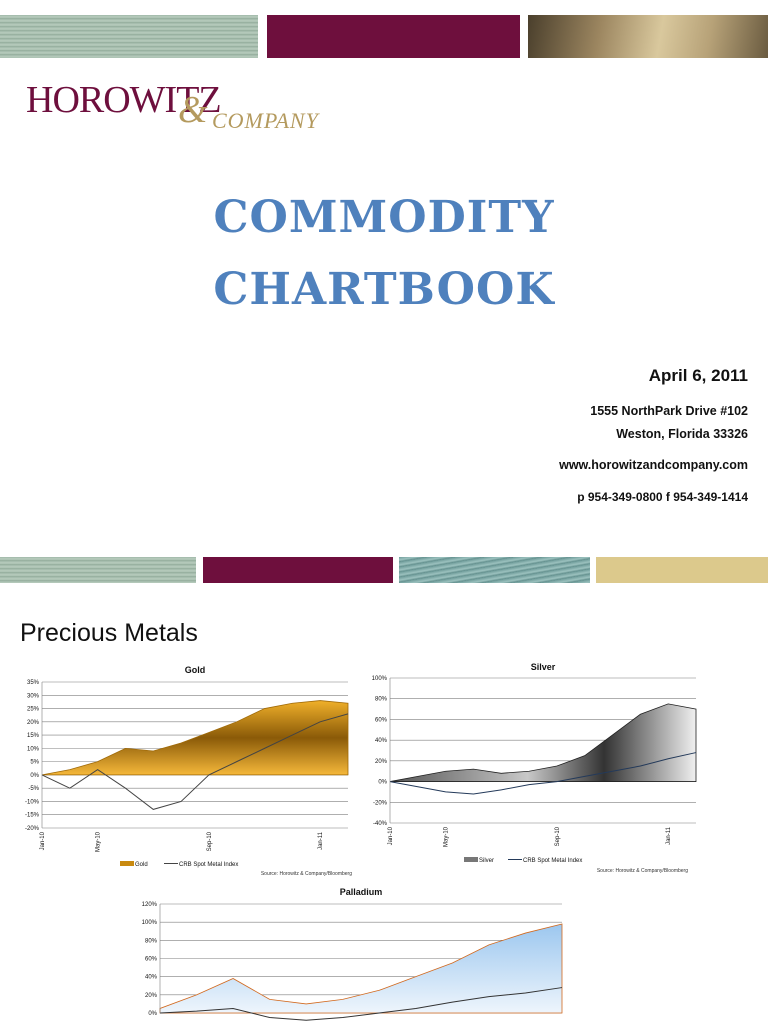 This screenshot has width=768, height=1024. I want to click on series-area-silver, so click(543, 742).